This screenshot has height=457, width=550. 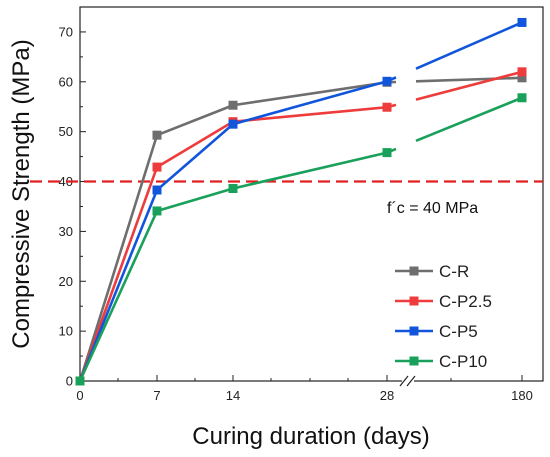 I want to click on y-tick-label: 20, so click(x=66, y=281).